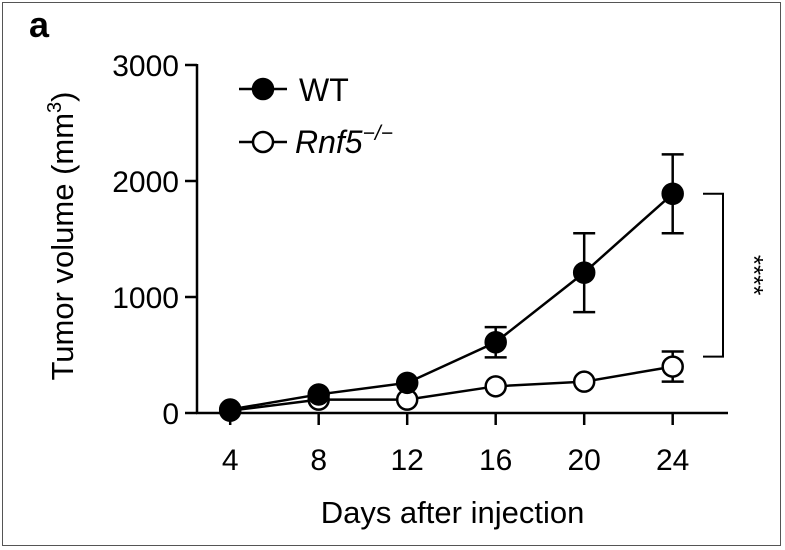 The width and height of the screenshot is (785, 550). What do you see at coordinates (145, 182) in the screenshot?
I see `y-tick-label: 2000` at bounding box center [145, 182].